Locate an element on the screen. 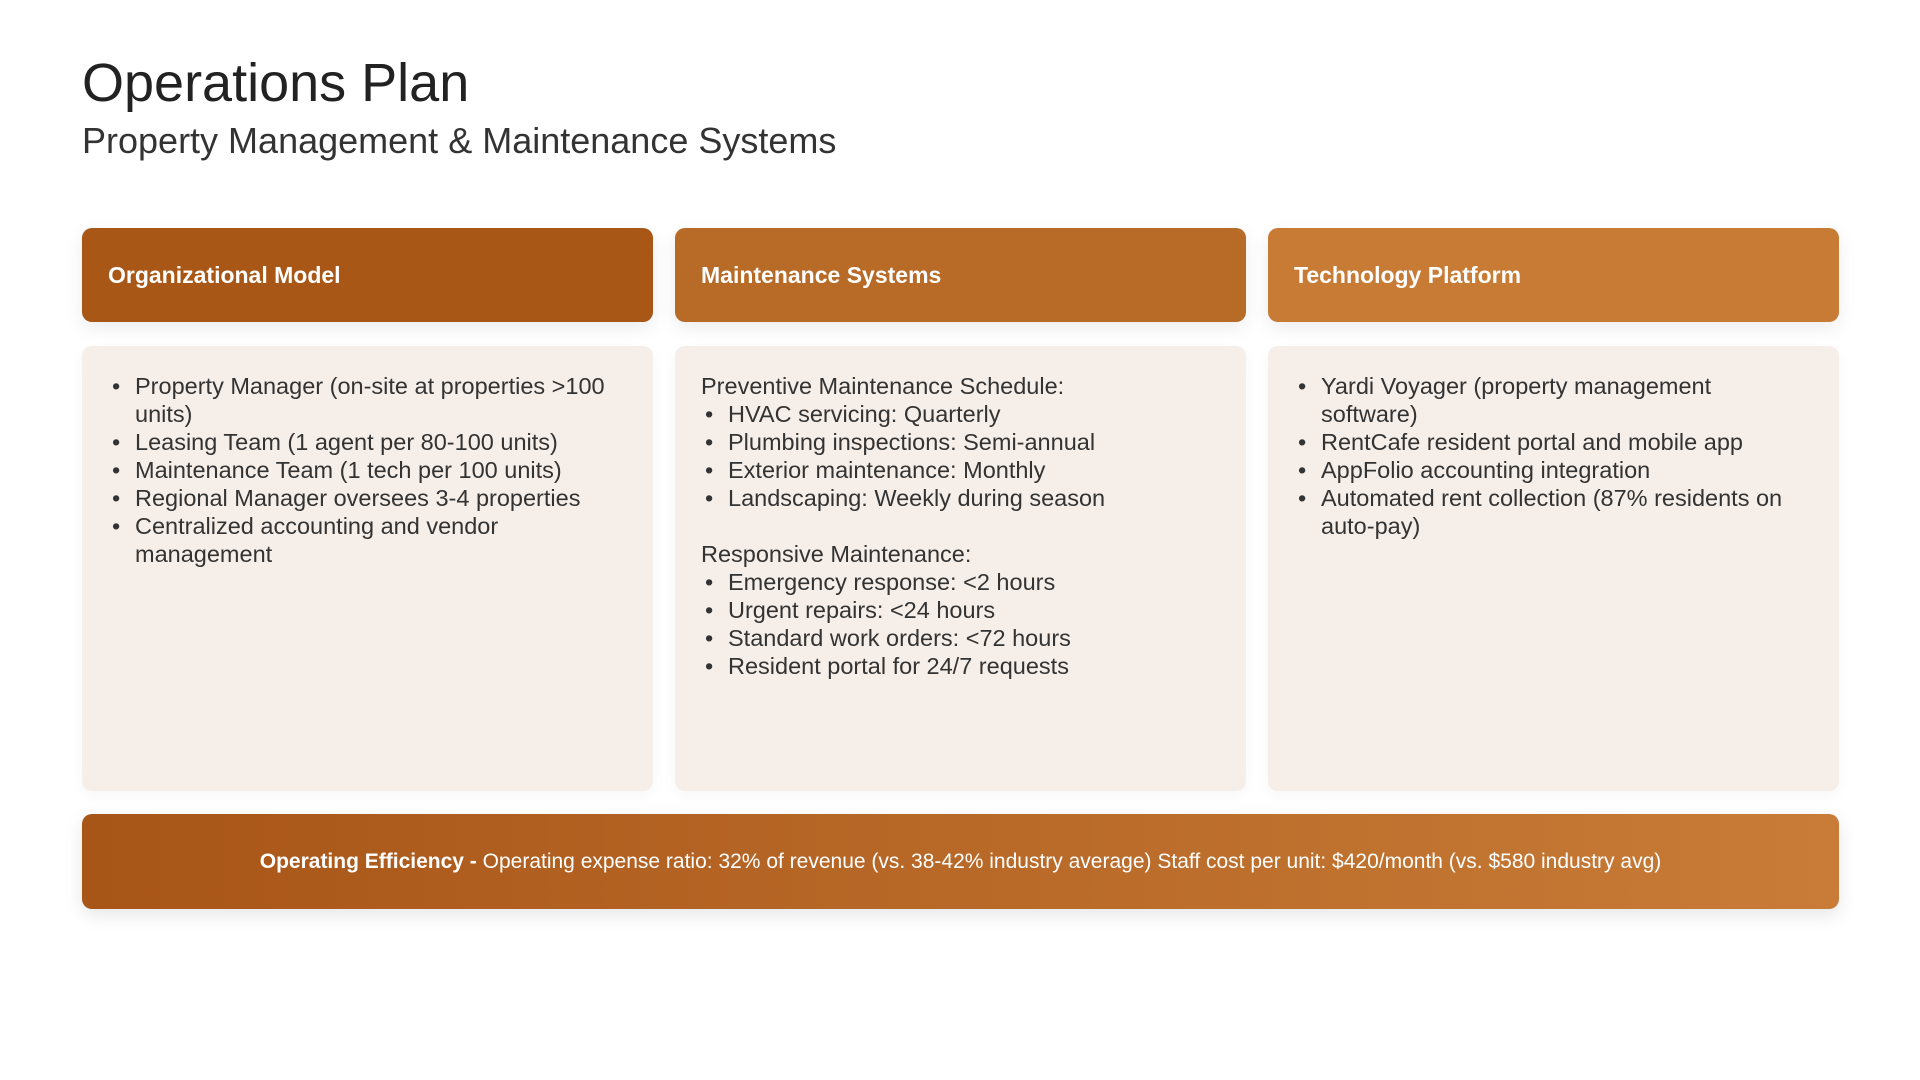 This screenshot has height=1080, width=1920. list-item: Emergency response: <2 hours is located at coordinates (960, 582).